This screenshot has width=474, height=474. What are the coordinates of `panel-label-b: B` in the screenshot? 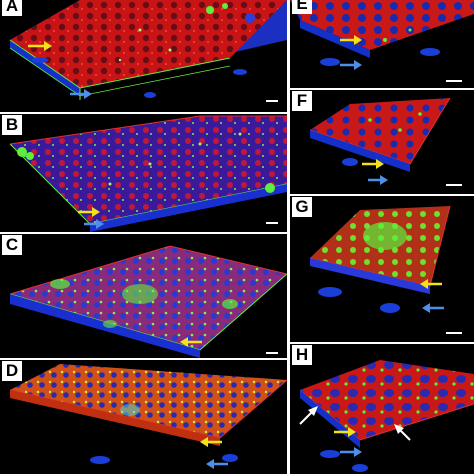 It's located at (12, 125).